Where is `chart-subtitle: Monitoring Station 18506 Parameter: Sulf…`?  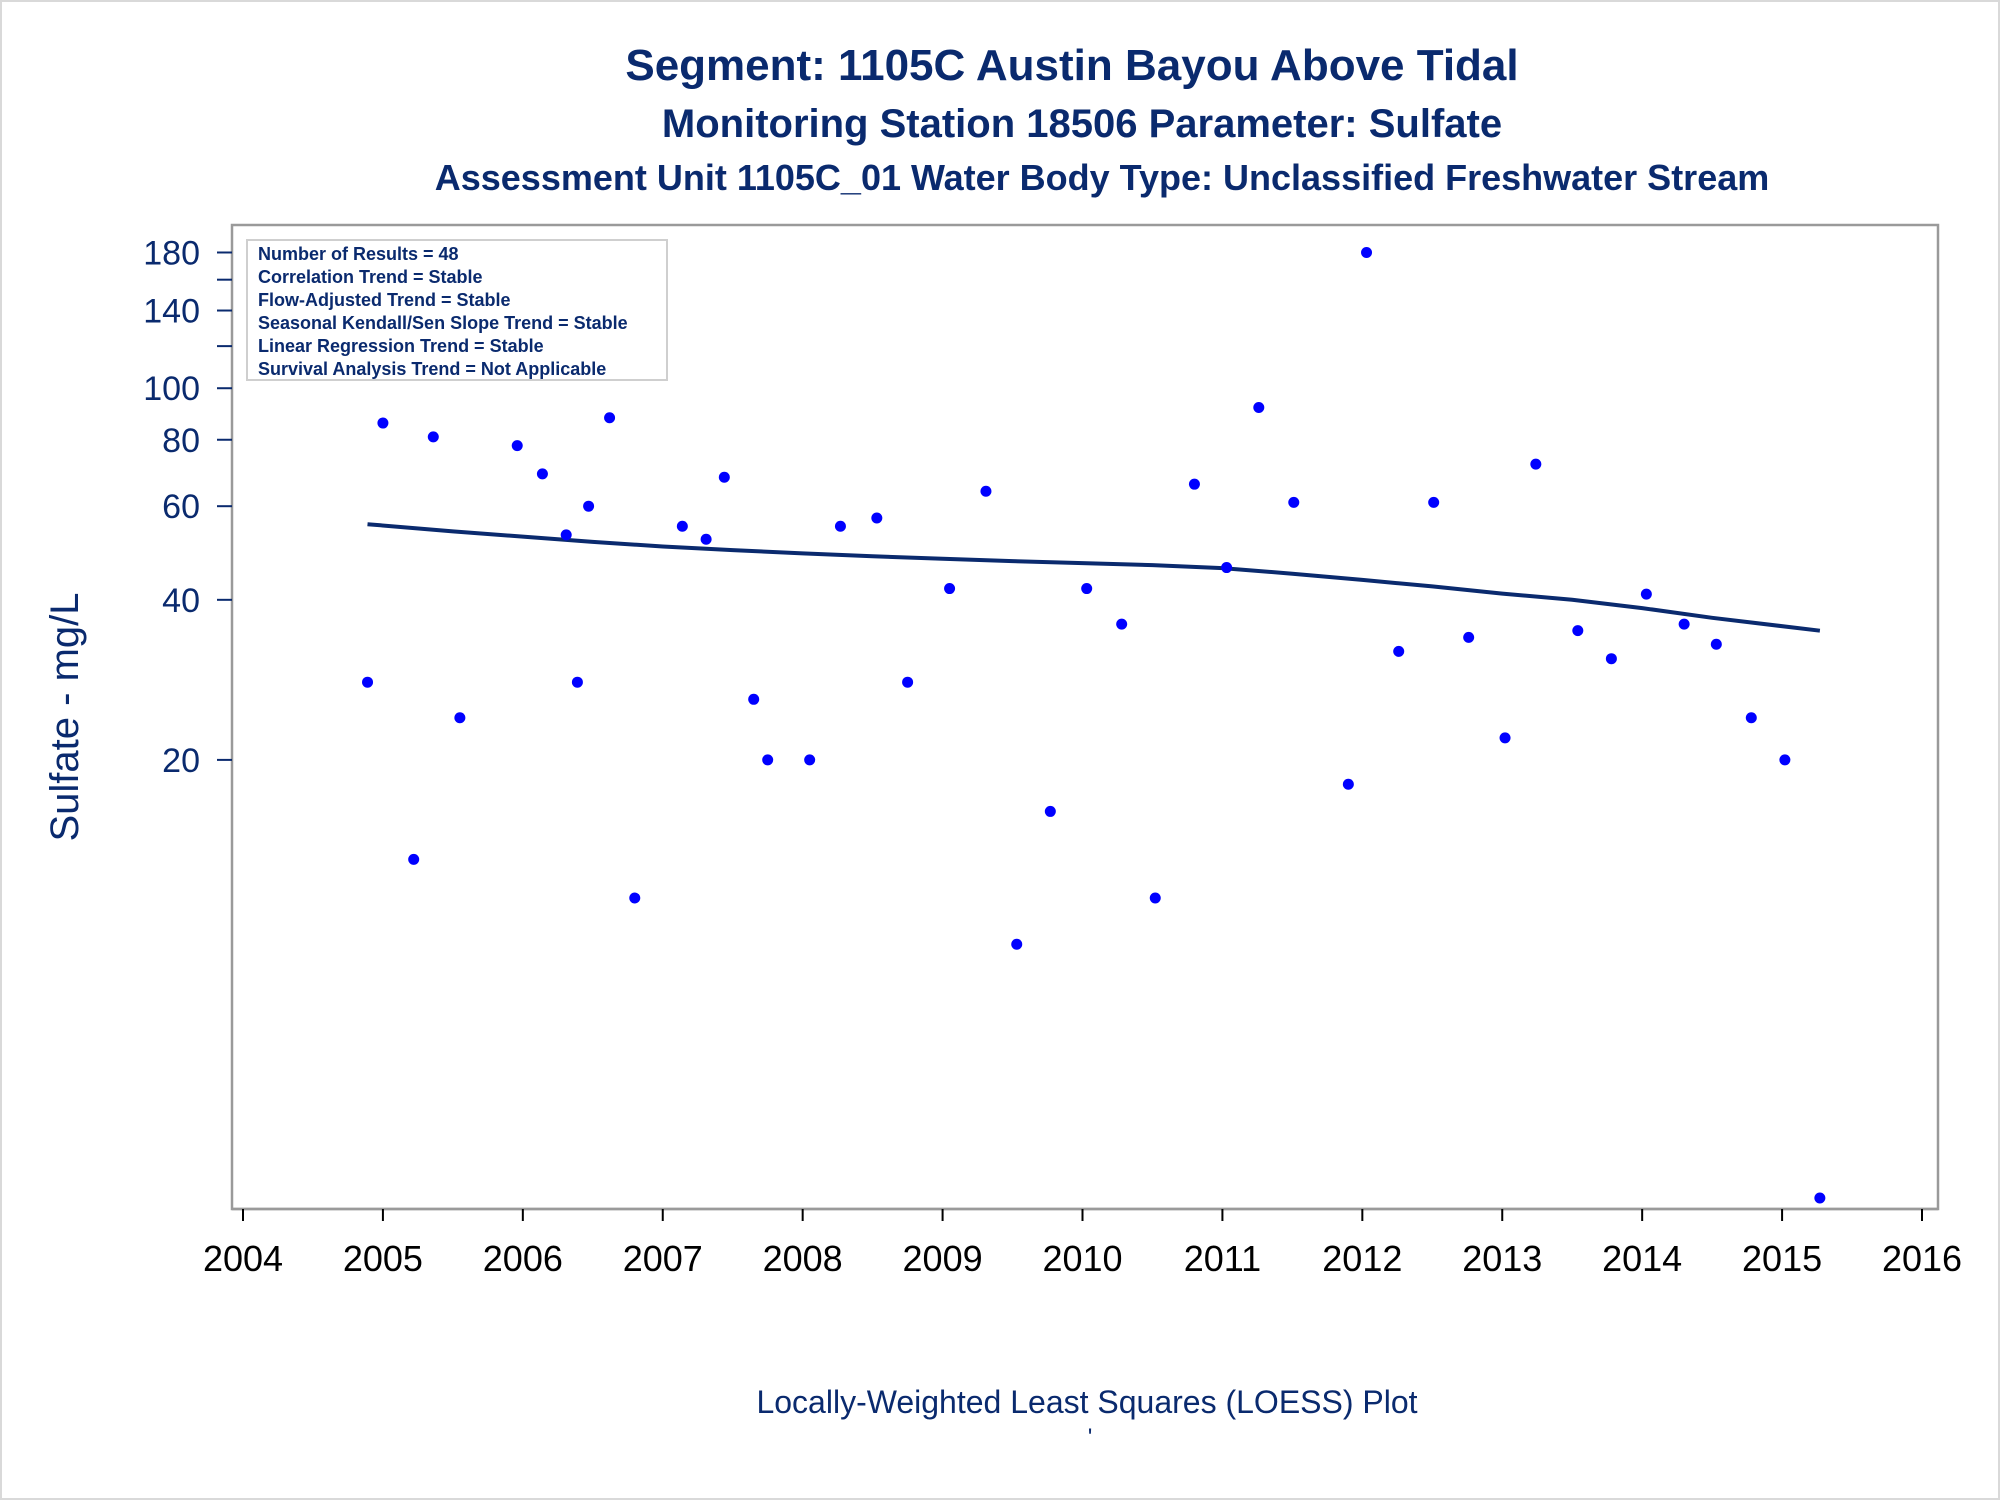 chart-subtitle: Monitoring Station 18506 Parameter: Sulf… is located at coordinates (1082, 124).